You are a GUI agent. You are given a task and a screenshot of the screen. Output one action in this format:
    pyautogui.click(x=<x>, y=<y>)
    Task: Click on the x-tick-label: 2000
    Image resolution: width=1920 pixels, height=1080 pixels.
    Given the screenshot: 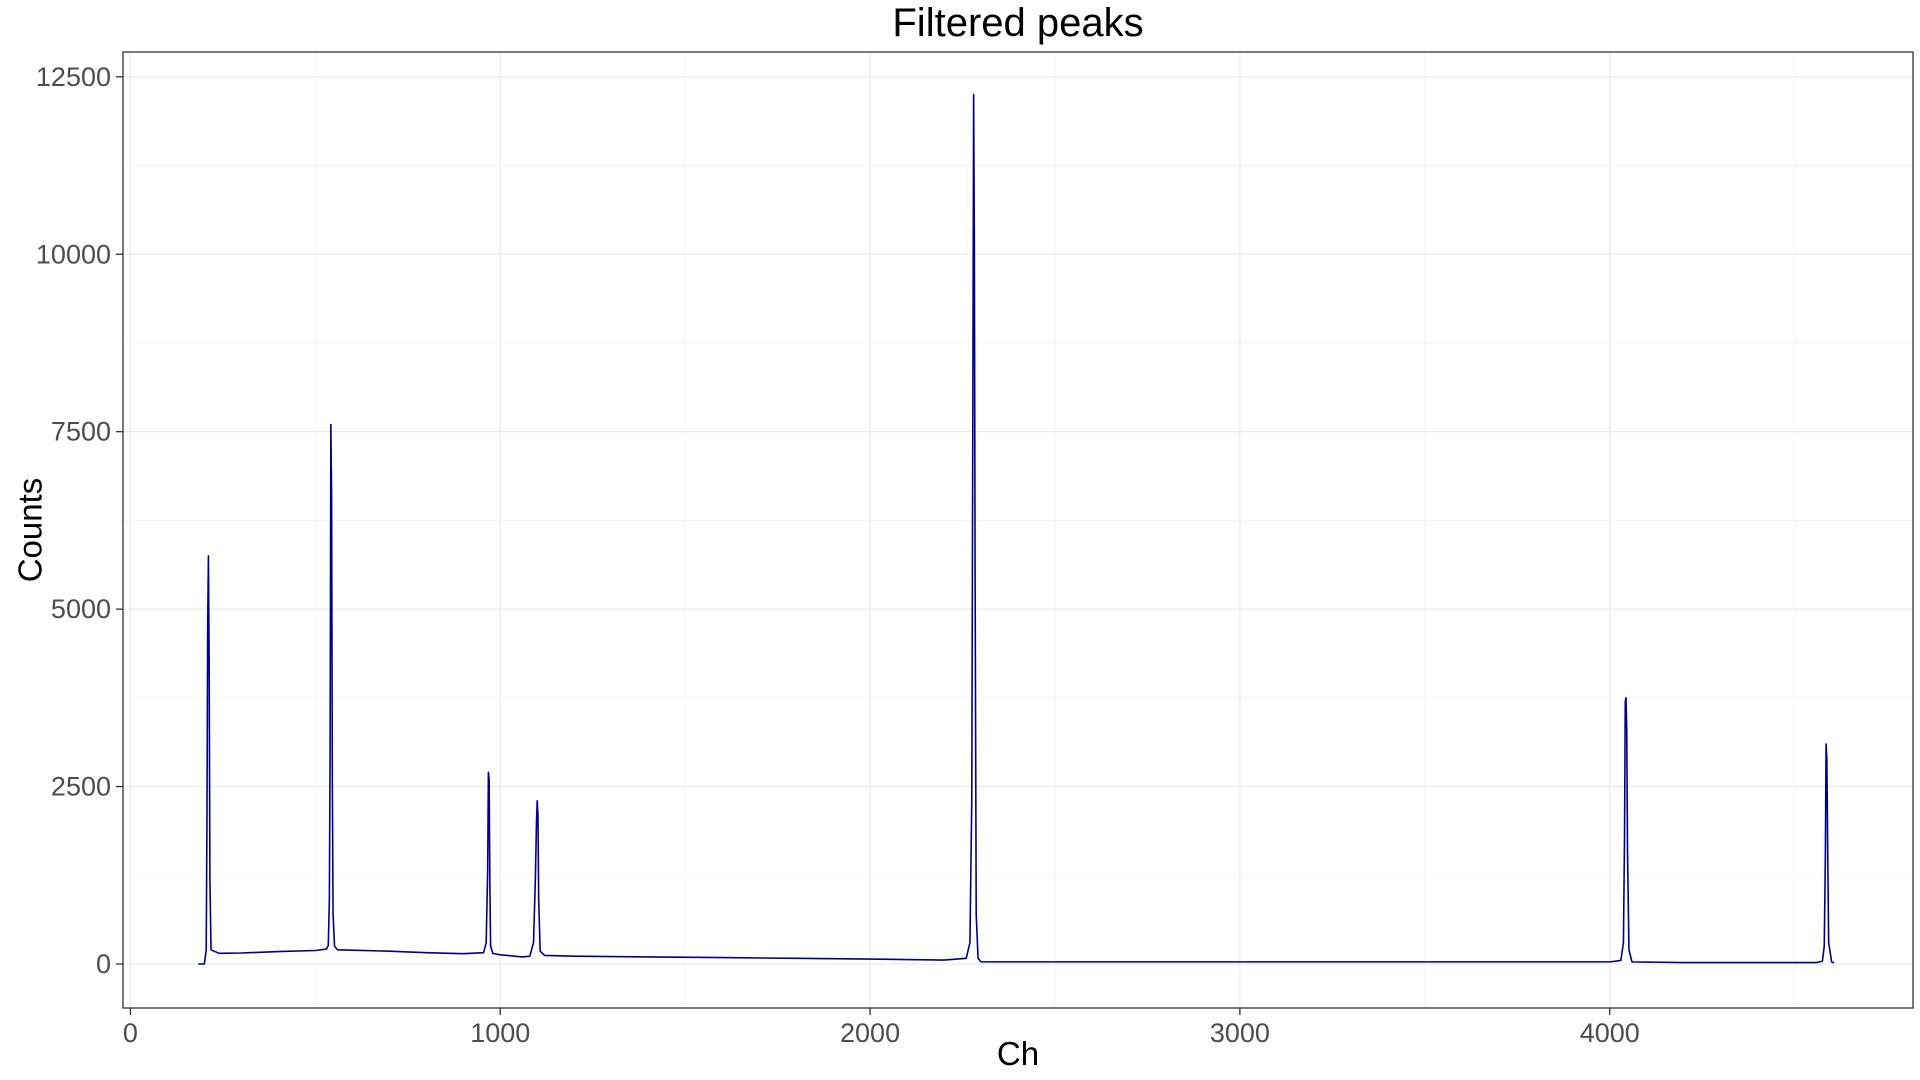 What is the action you would take?
    pyautogui.click(x=870, y=1033)
    